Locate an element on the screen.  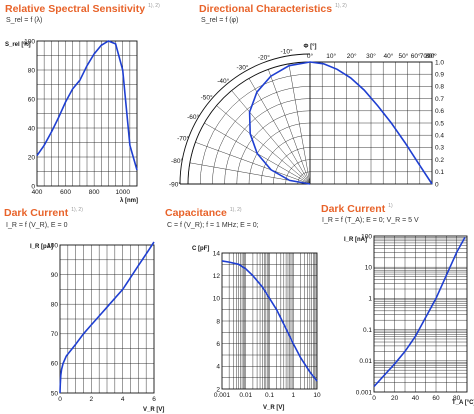
x-tick-label: 600 is located at coordinates (65, 192).